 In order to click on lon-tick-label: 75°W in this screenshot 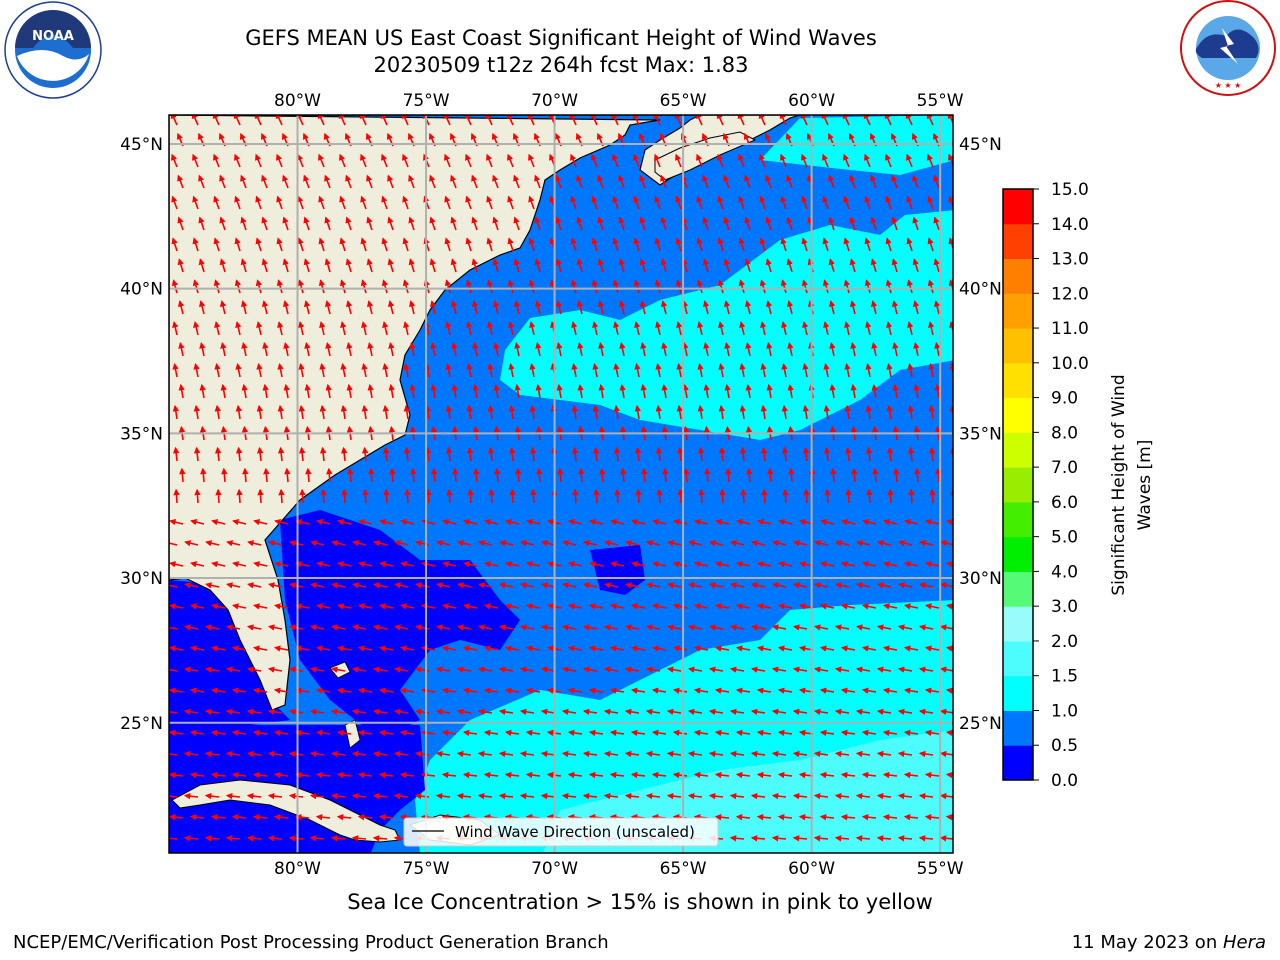, I will do `click(426, 101)`.